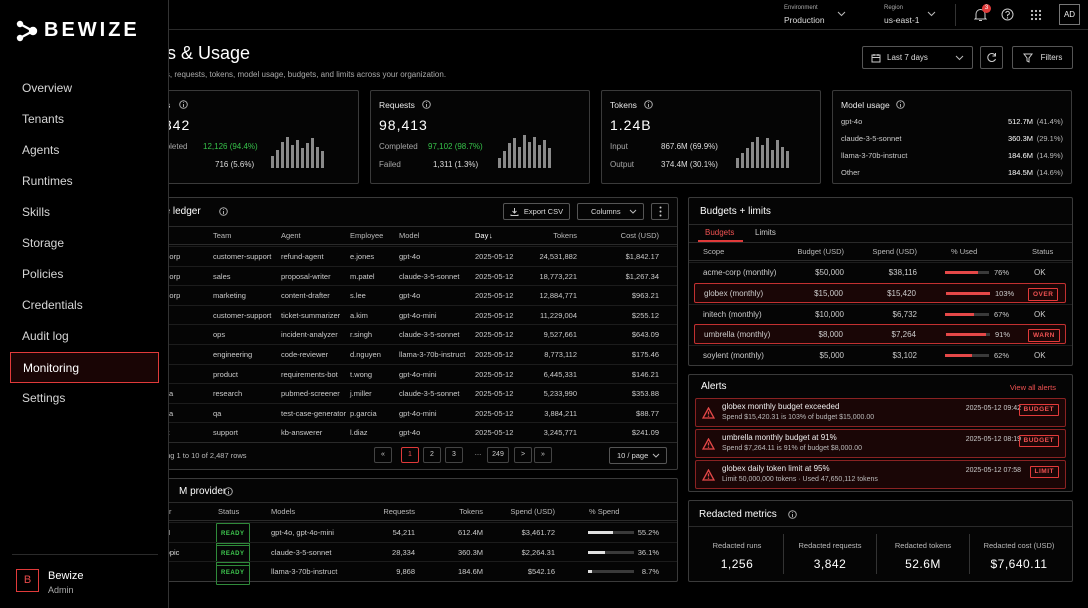 The height and width of the screenshot is (608, 1088). Describe the element at coordinates (523, 455) in the screenshot. I see `page-button->: >` at that location.